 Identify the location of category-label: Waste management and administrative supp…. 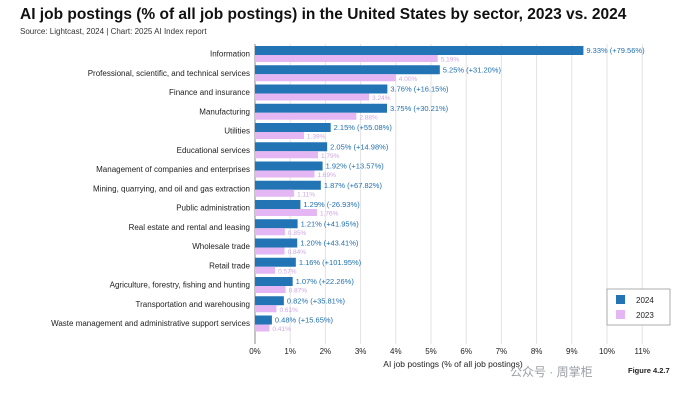
(150, 323).